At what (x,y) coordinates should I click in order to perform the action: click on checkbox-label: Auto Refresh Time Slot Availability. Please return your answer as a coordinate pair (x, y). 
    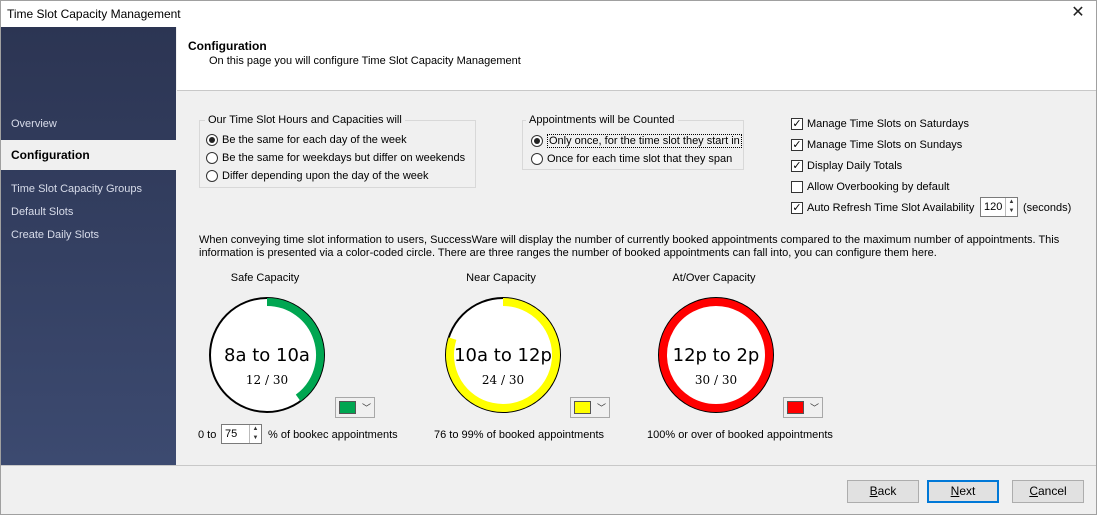
    Looking at the image, I should click on (891, 208).